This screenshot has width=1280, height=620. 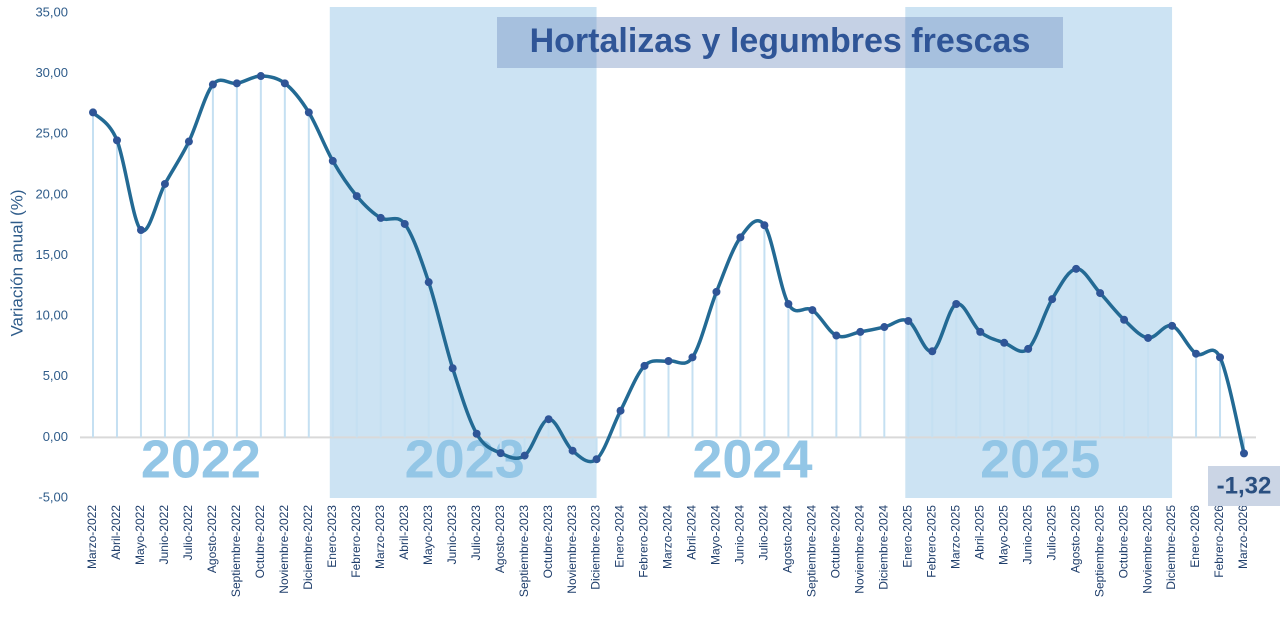 What do you see at coordinates (1195, 536) in the screenshot?
I see `x-tick-label: Enero-2026` at bounding box center [1195, 536].